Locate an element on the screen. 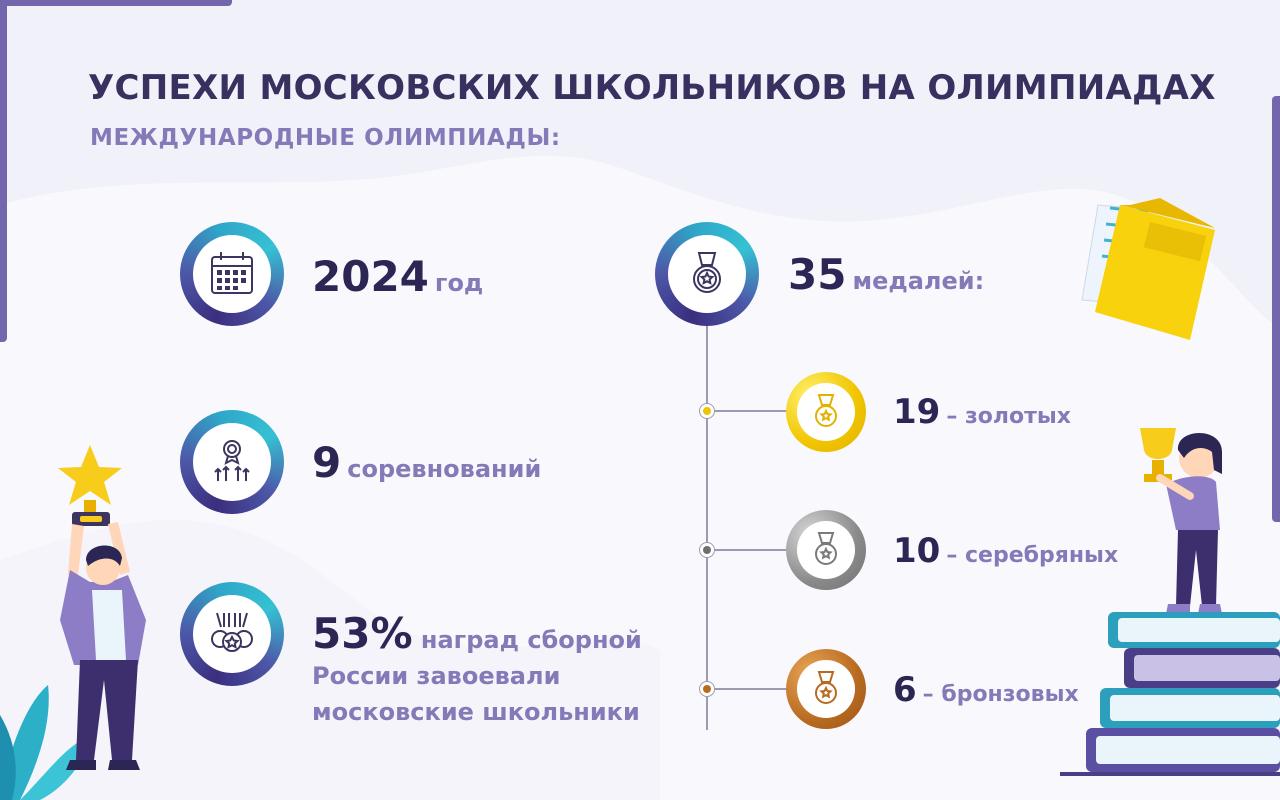 The image size is (1280, 800). share-text-line1: наград сборной is located at coordinates (531, 640).